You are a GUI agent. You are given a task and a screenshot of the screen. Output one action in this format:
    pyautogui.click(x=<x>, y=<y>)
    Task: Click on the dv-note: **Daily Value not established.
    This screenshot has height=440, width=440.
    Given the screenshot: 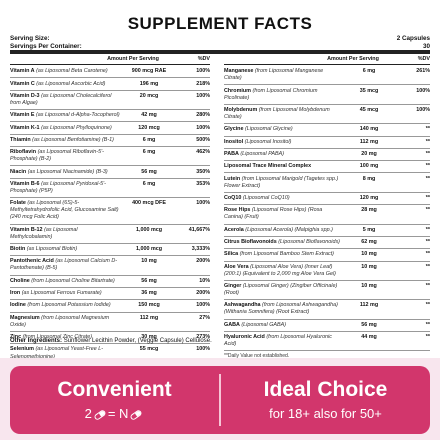 What is the action you would take?
    pyautogui.click(x=257, y=356)
    